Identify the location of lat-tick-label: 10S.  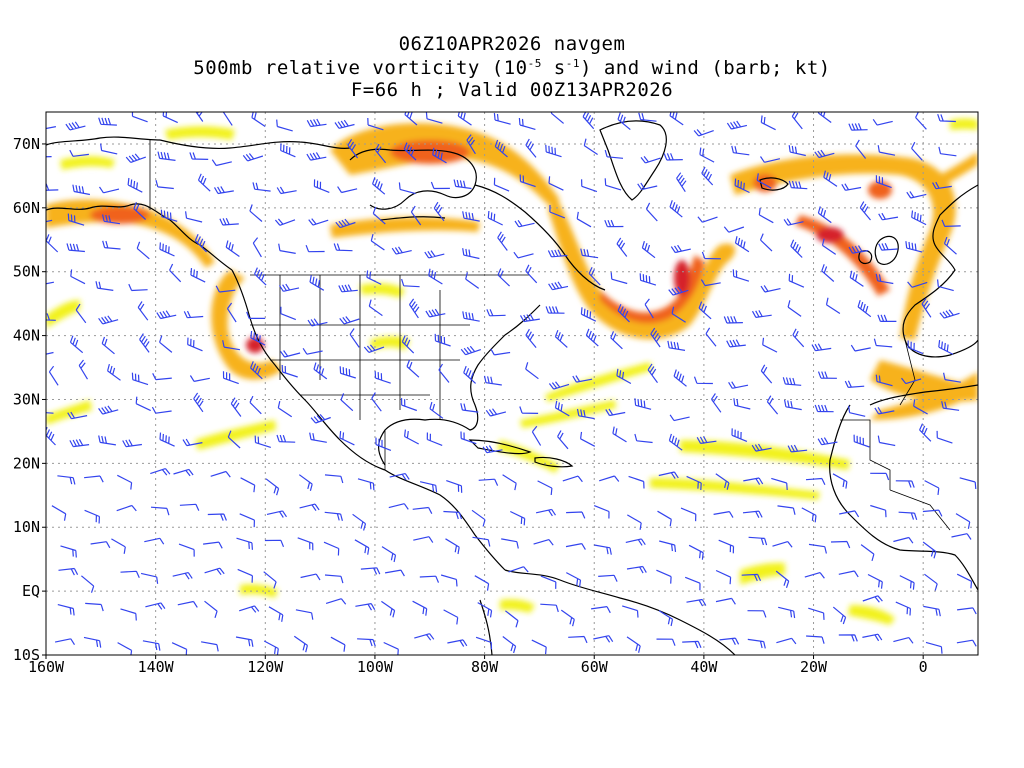
(26, 655).